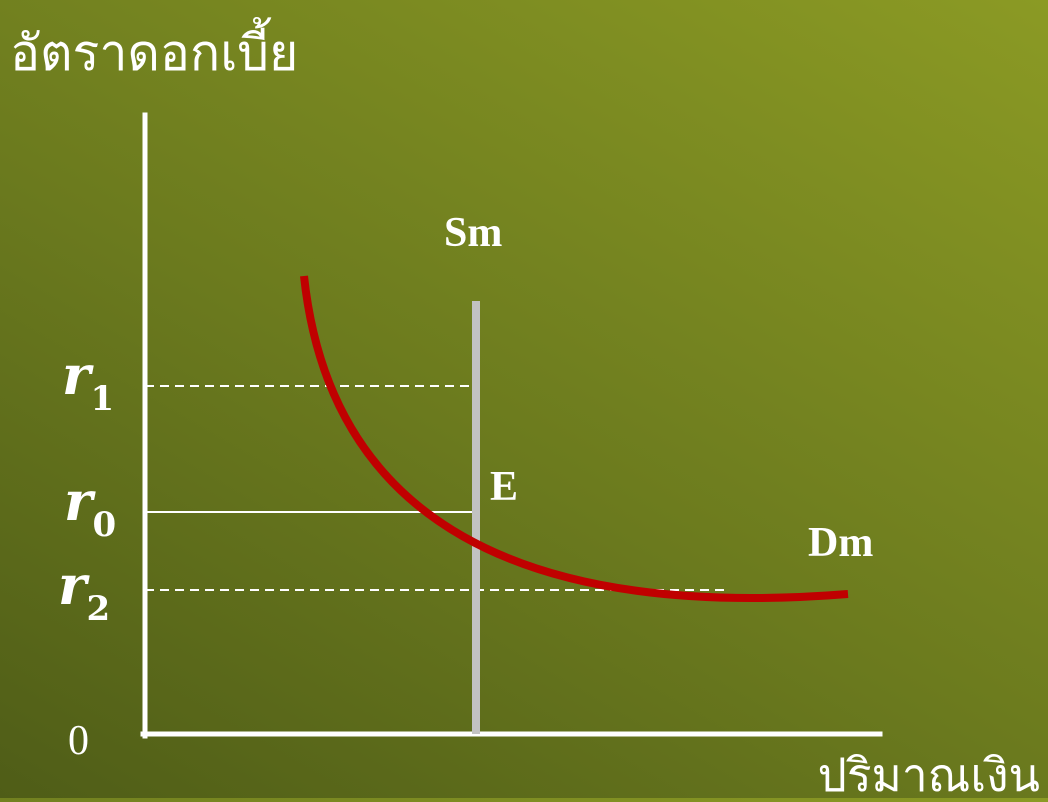 This screenshot has height=802, width=1048. I want to click on rate-r2-label: r2, so click(84, 592).